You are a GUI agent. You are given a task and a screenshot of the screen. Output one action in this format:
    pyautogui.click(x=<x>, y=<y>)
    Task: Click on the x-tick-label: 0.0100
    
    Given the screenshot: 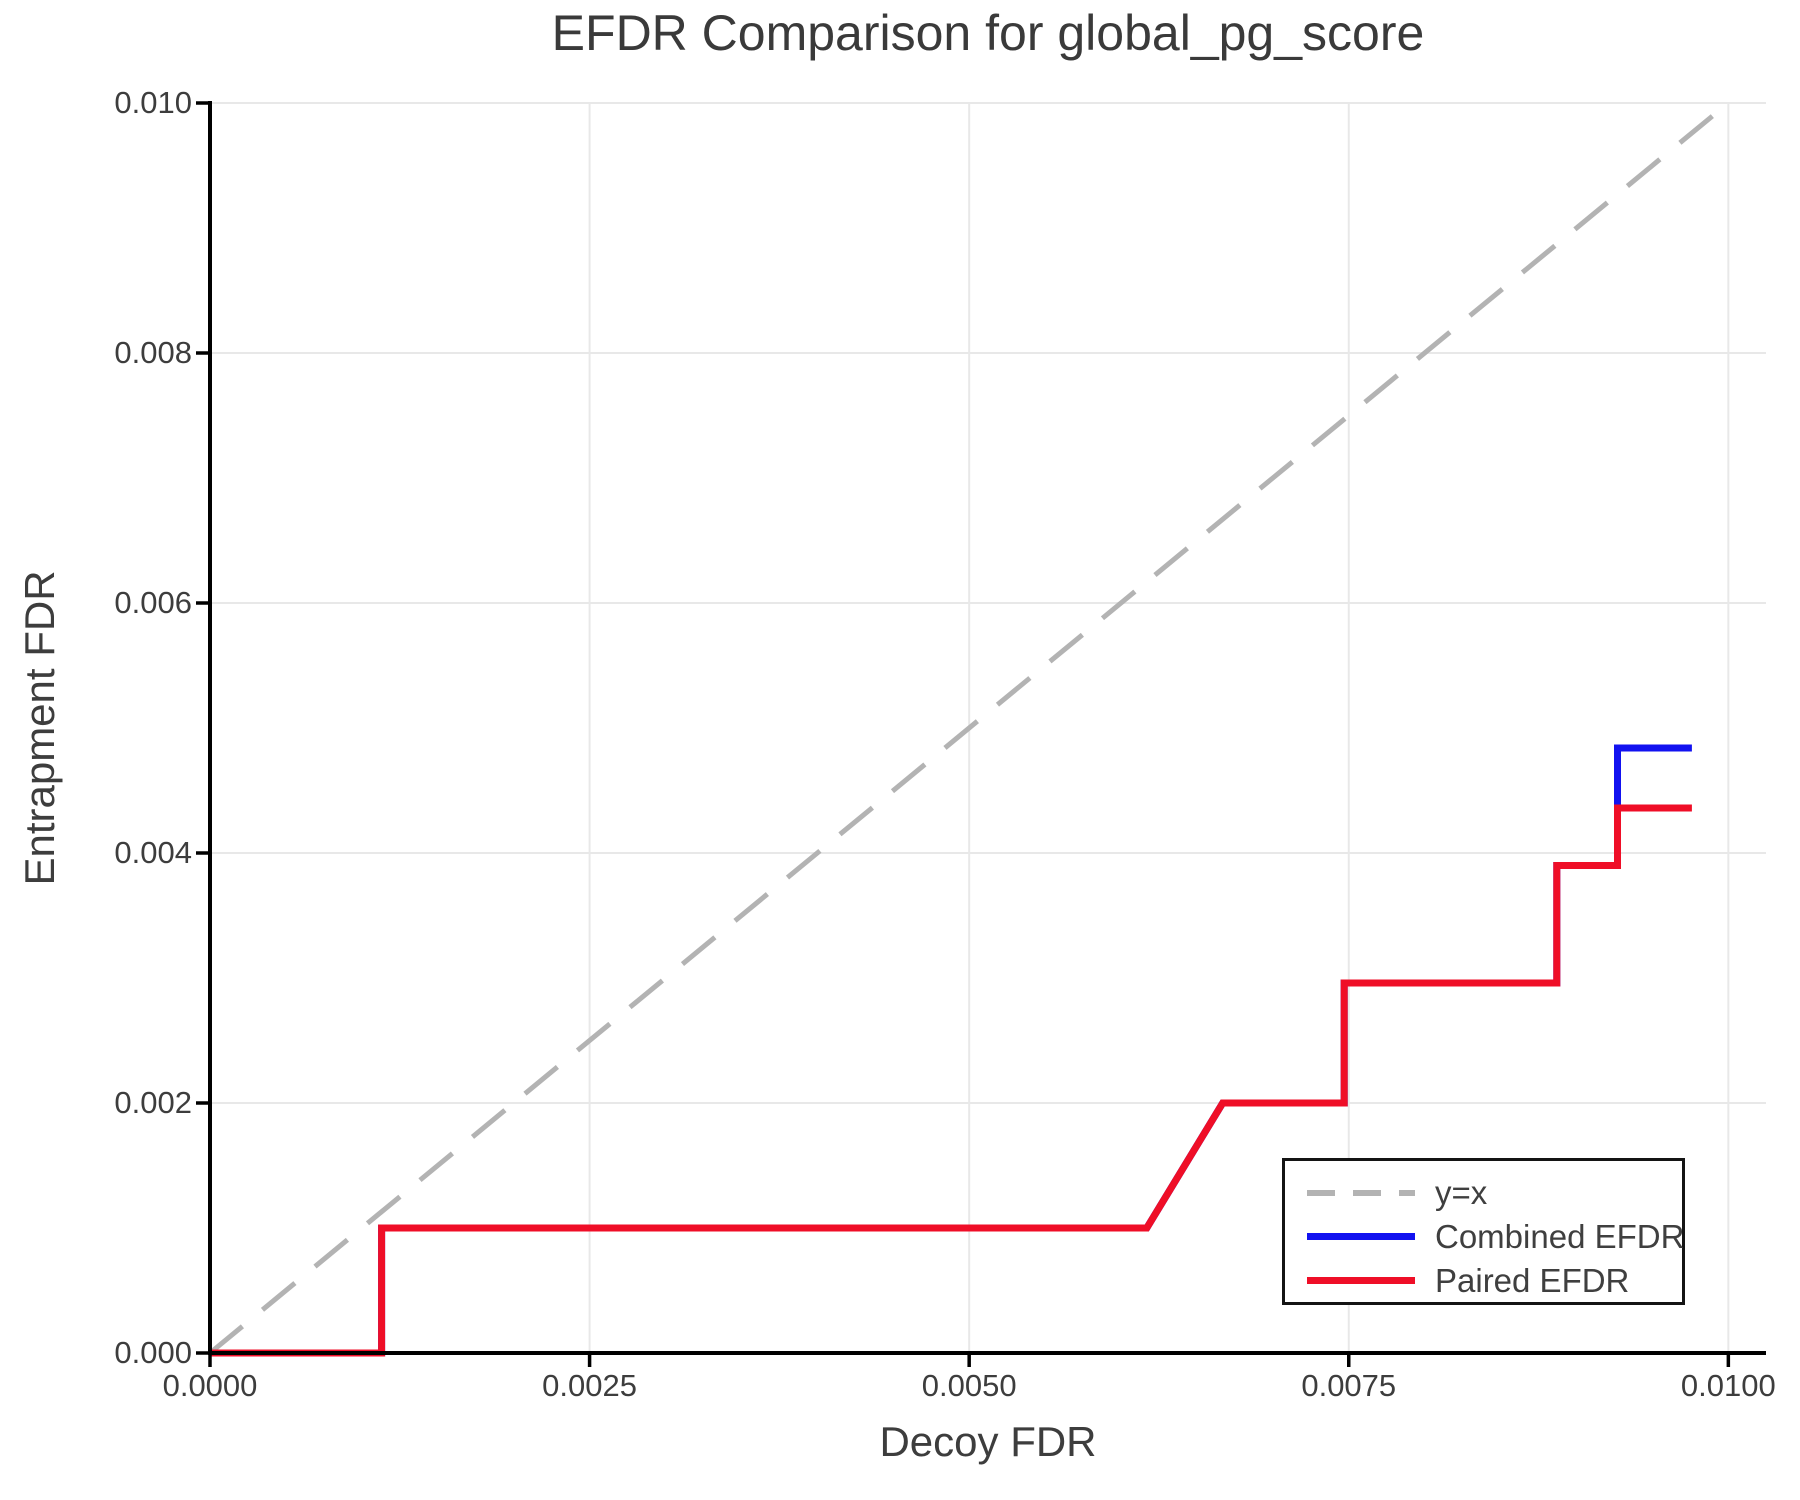 What is the action you would take?
    pyautogui.click(x=1728, y=1385)
    